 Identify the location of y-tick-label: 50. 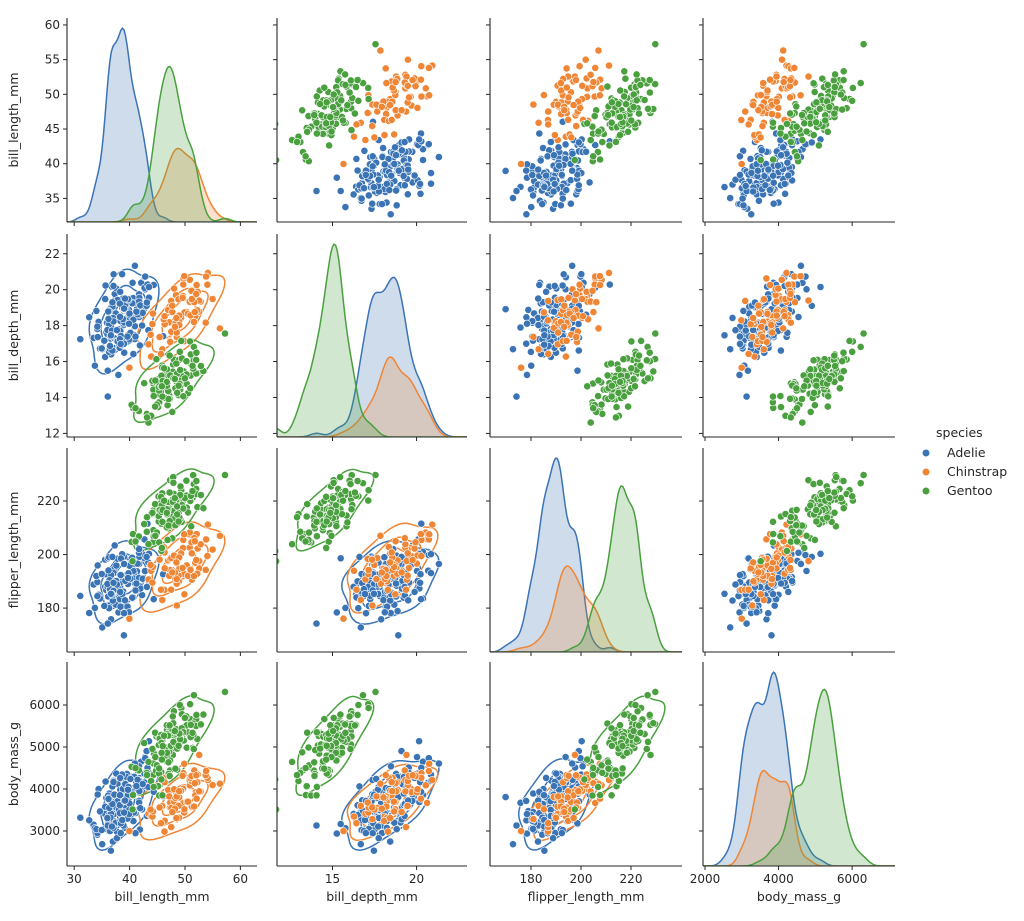
(52, 94).